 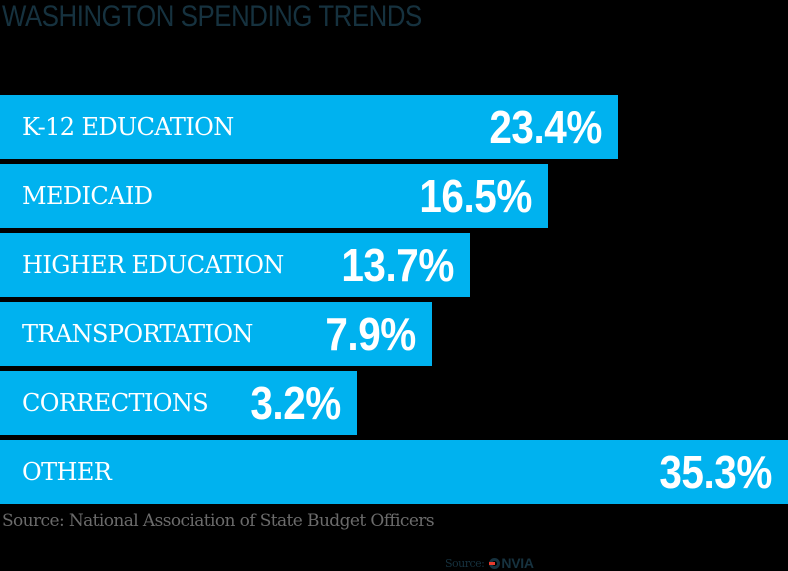 I want to click on bar-label: K-12 EDUCATION, so click(x=128, y=127).